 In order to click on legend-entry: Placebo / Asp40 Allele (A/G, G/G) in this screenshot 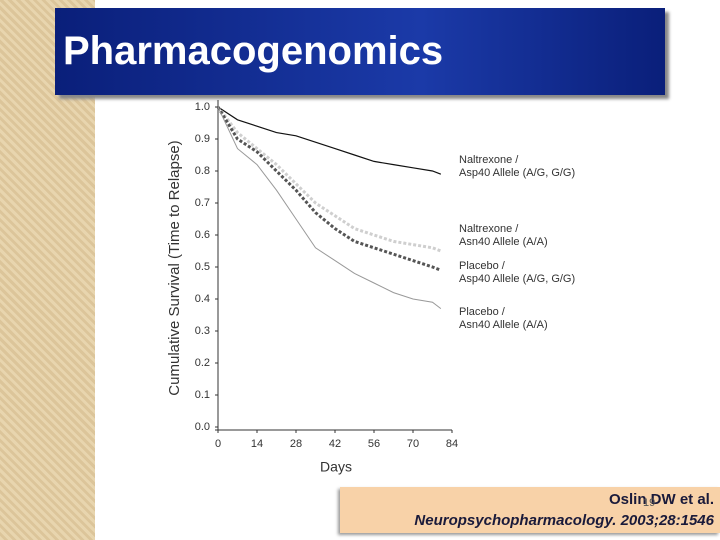, I will do `click(517, 272)`.